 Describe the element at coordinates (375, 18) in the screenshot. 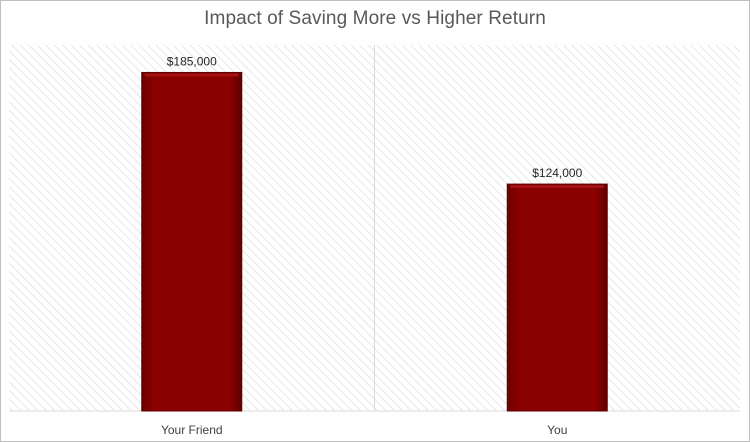

I see `chart-title: Impact of Saving More vs Higher Return` at that location.